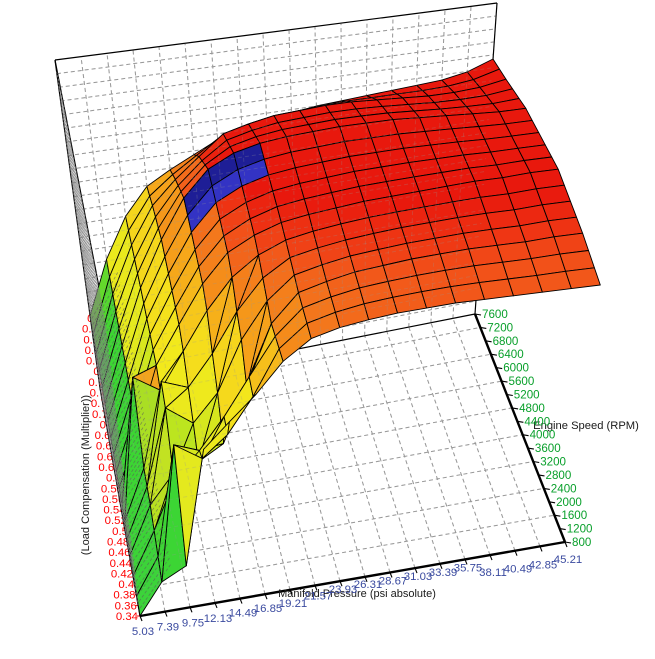 This screenshot has width=655, height=659. Describe the element at coordinates (468, 568) in the screenshot. I see `svg-text: 35.75` at that location.